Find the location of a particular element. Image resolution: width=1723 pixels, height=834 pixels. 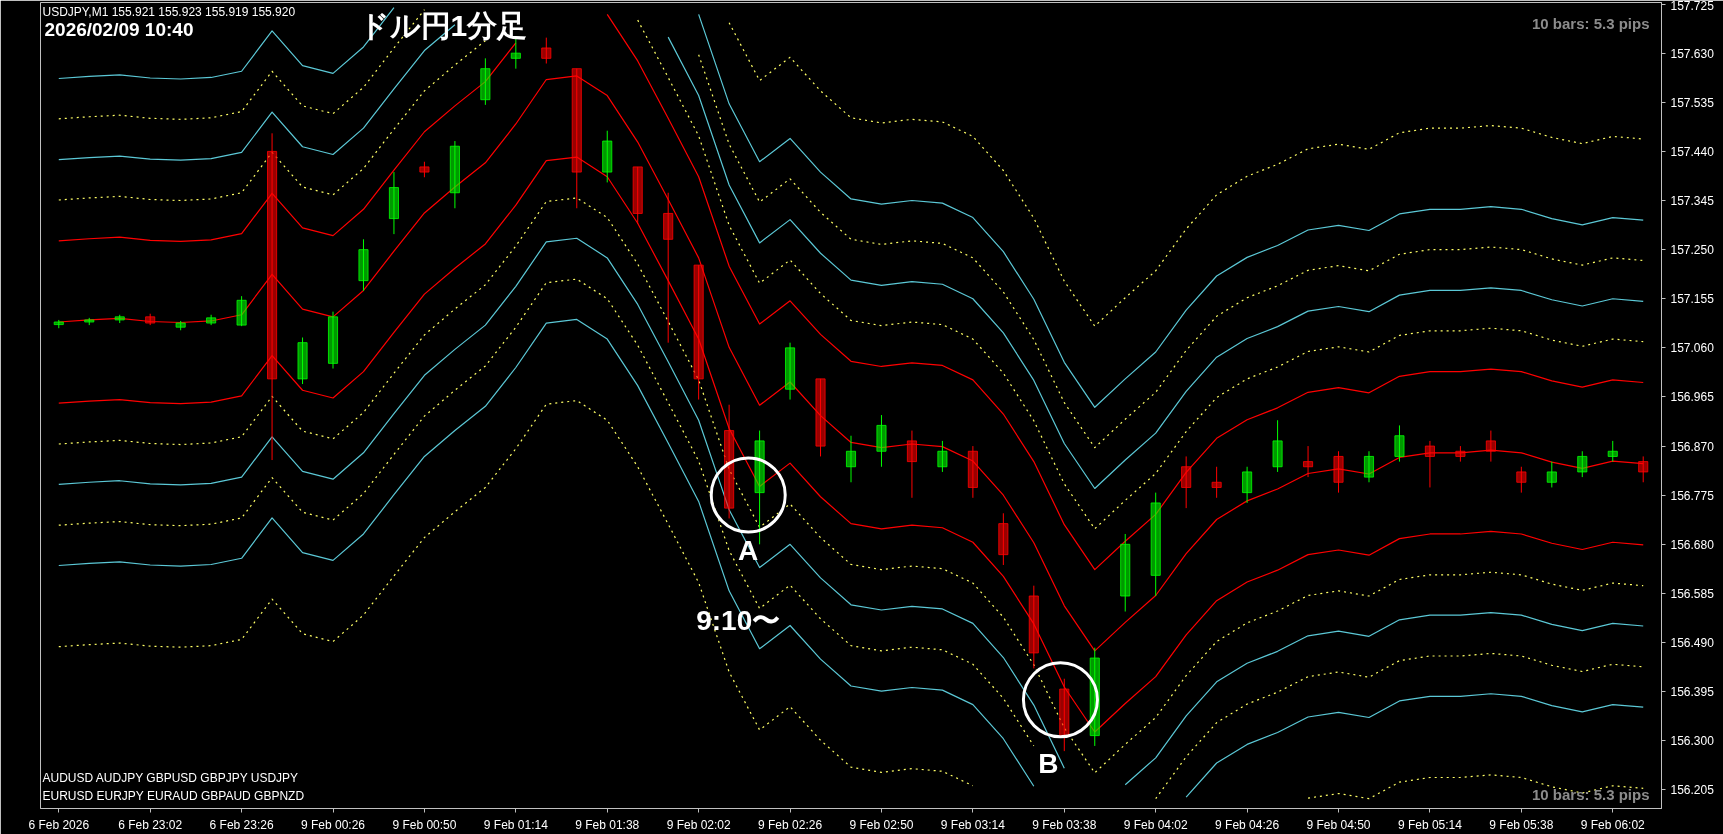

x-tick-label: 9 Feb 03:38 is located at coordinates (1064, 824).